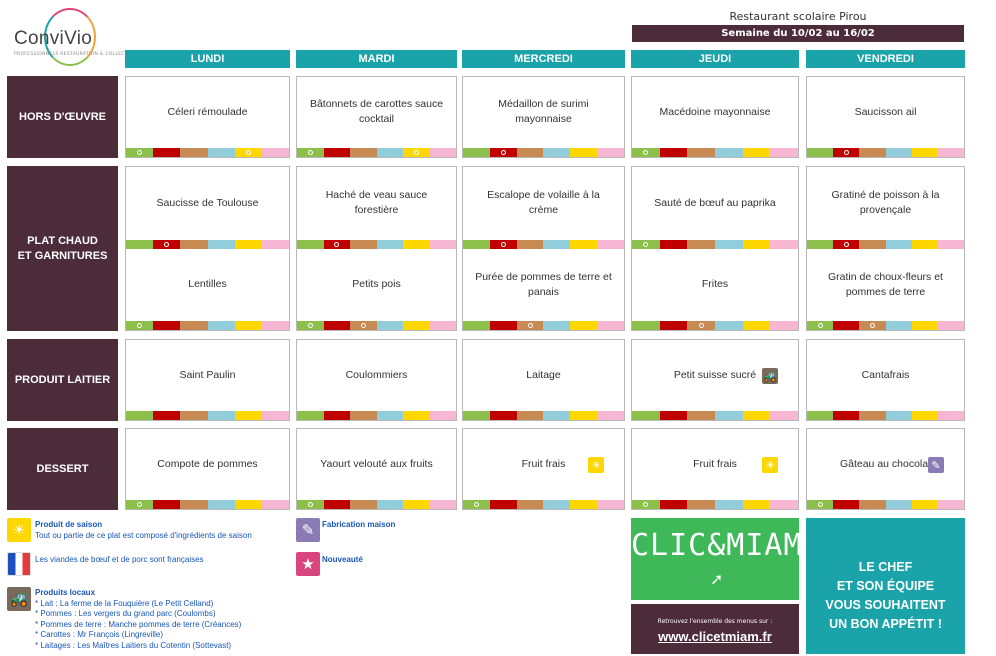 This screenshot has height=656, width=996. Describe the element at coordinates (543, 117) in the screenshot. I see `menu-cell-hors_doeuvre: Médaillon de surimi mayonnaise` at that location.